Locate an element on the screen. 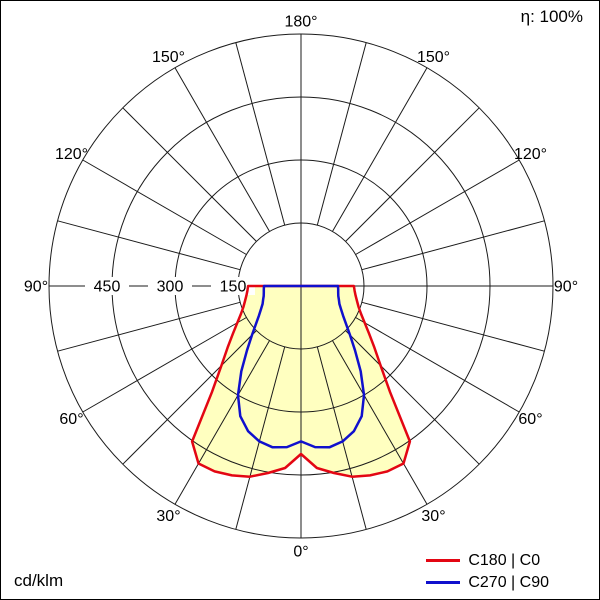 The height and width of the screenshot is (600, 600). legend-line-c90-icon is located at coordinates (443, 582).